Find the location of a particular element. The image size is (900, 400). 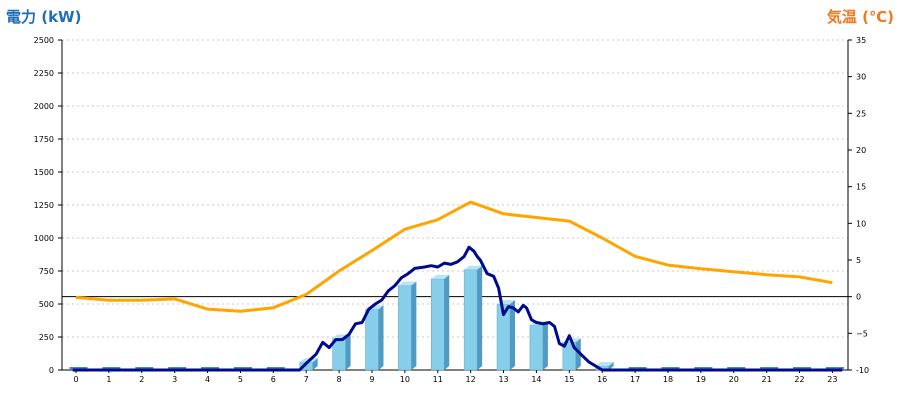

x-tick-label: 14 is located at coordinates (536, 379).